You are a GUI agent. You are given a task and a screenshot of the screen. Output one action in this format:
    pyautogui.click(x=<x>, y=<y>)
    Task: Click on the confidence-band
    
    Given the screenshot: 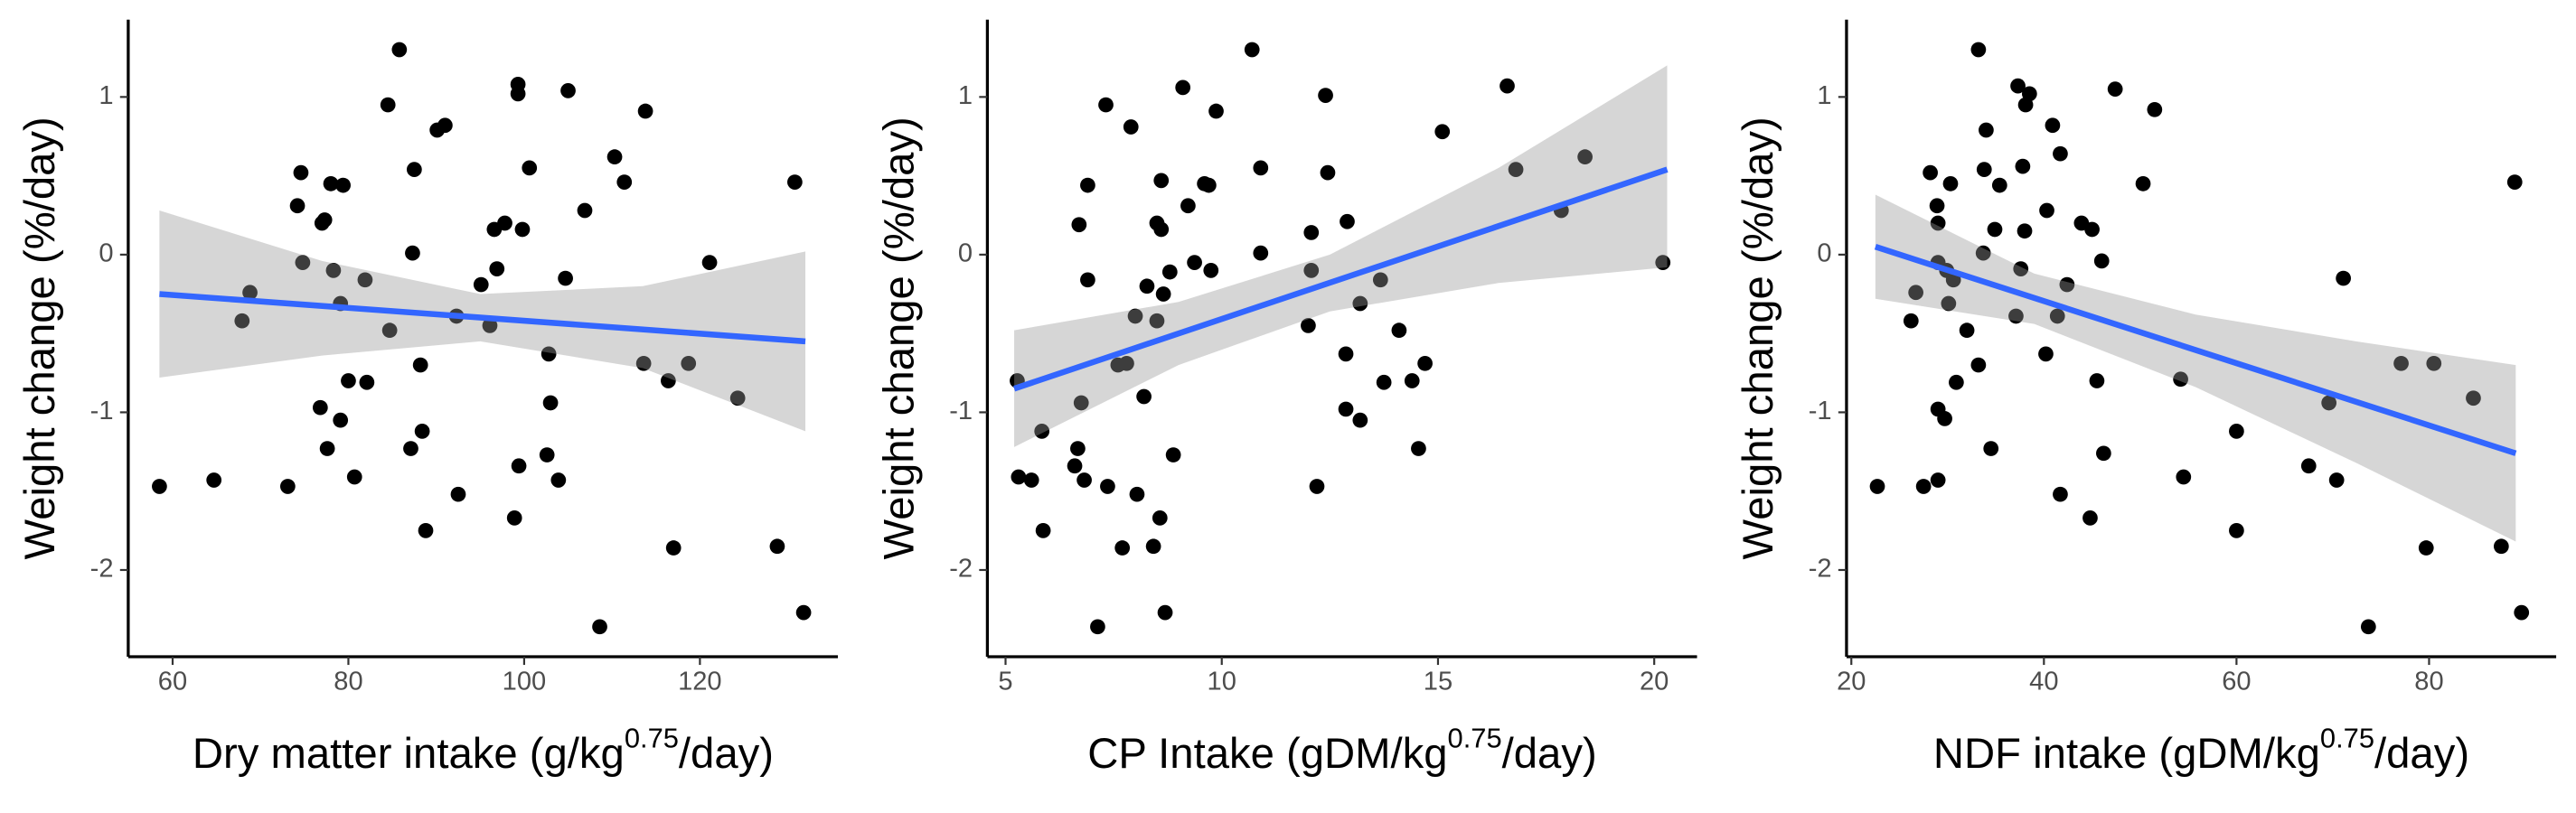 What is the action you would take?
    pyautogui.click(x=1341, y=256)
    